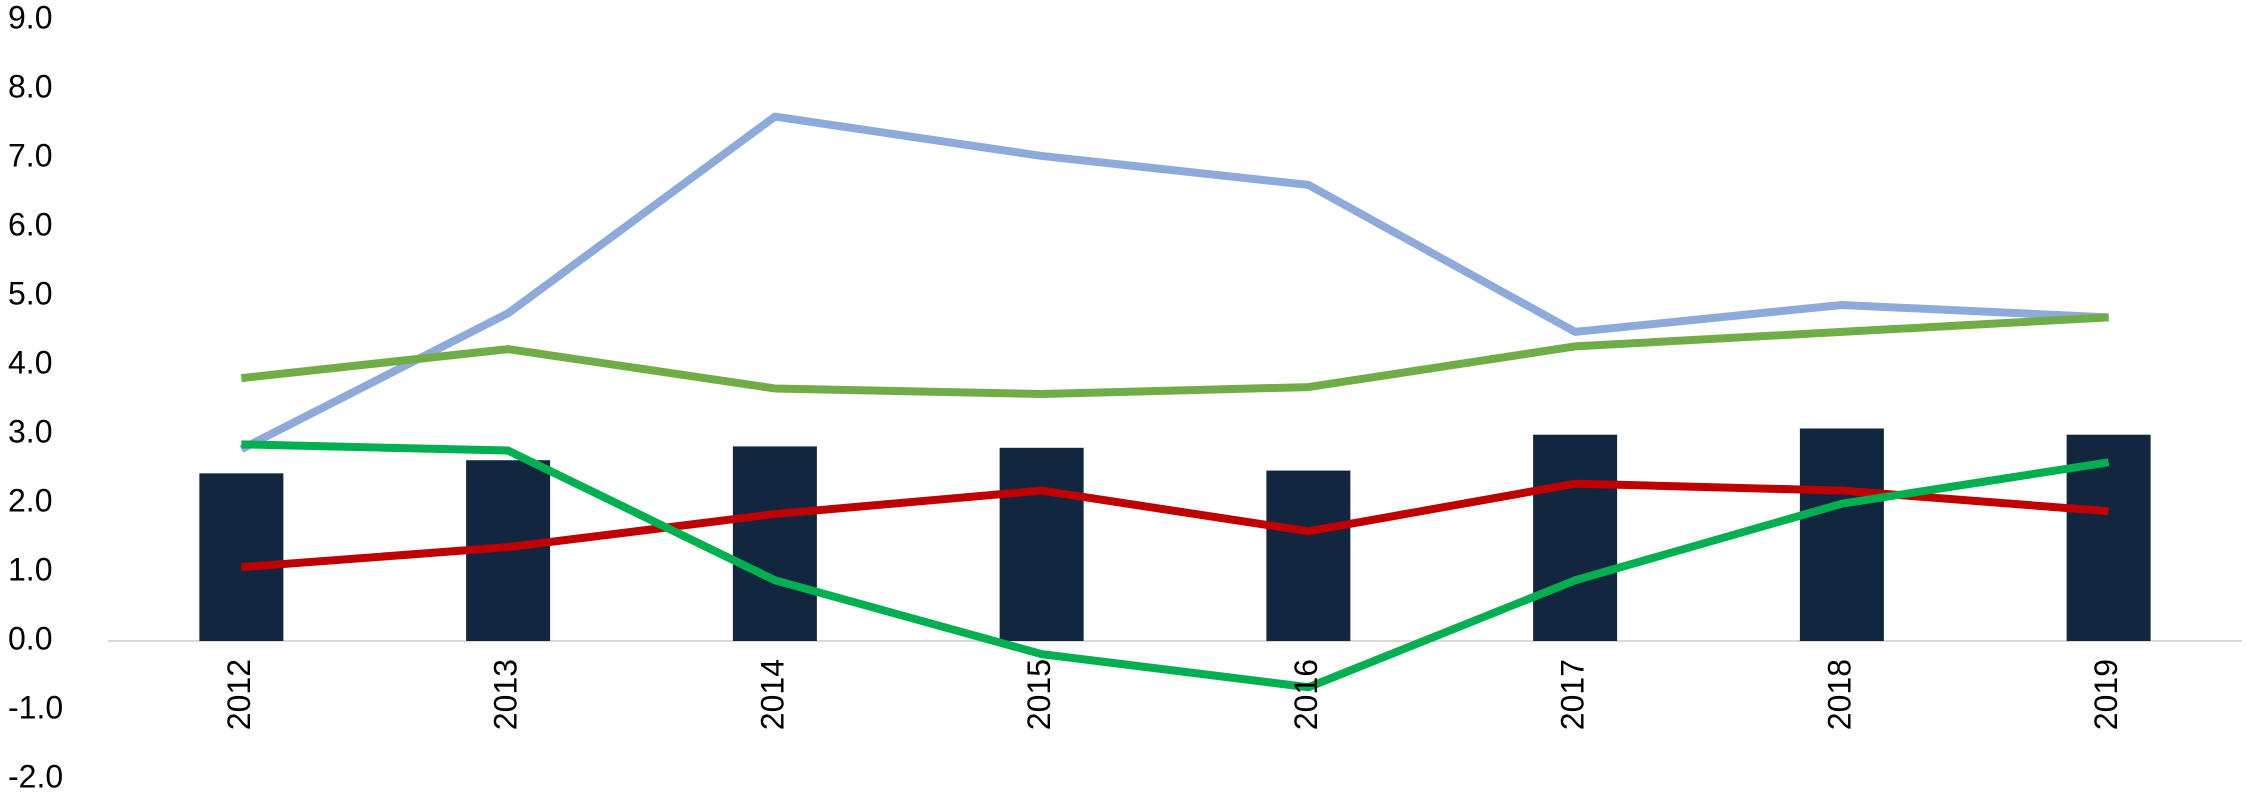 Image resolution: width=2261 pixels, height=795 pixels. Describe the element at coordinates (35, 707) in the screenshot. I see `y-tick-label: -1.0` at that location.